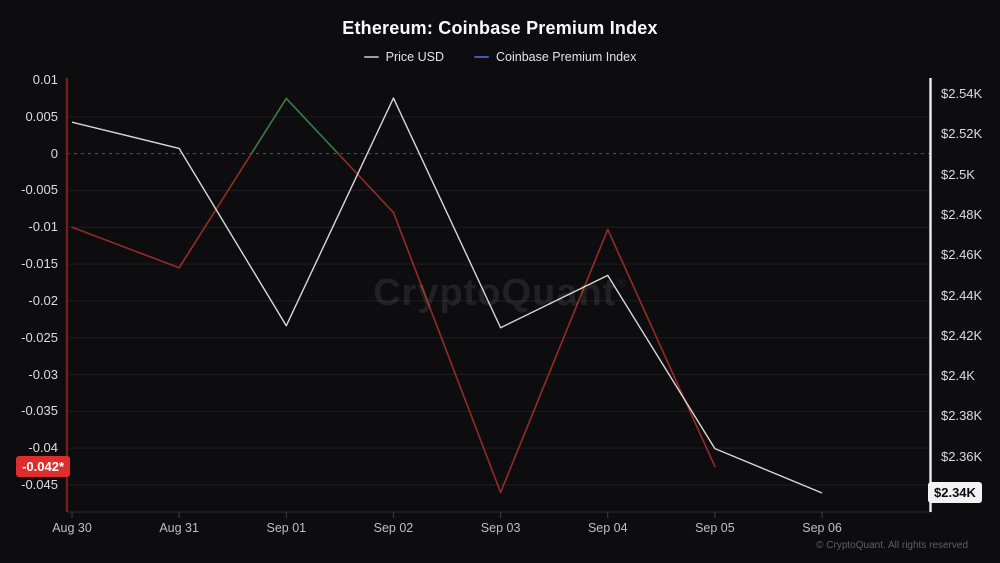 Image resolution: width=1000 pixels, height=563 pixels. Describe the element at coordinates (45, 79) in the screenshot. I see `y-axis-left-tick: 0.01` at that location.